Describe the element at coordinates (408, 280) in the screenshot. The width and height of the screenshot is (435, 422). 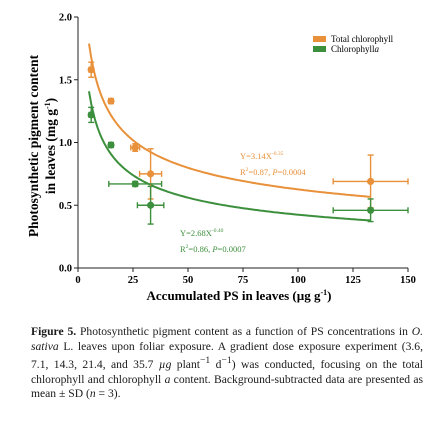
I see `x-tick-label: 150` at that location.